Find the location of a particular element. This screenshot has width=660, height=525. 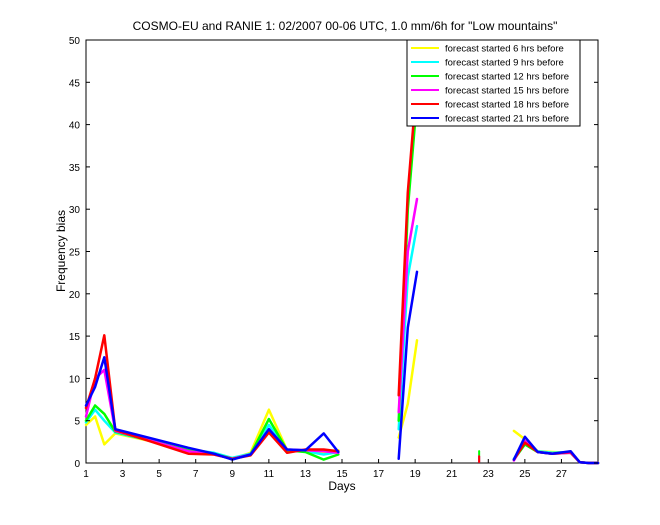

x-tick-label: 9 is located at coordinates (233, 474).